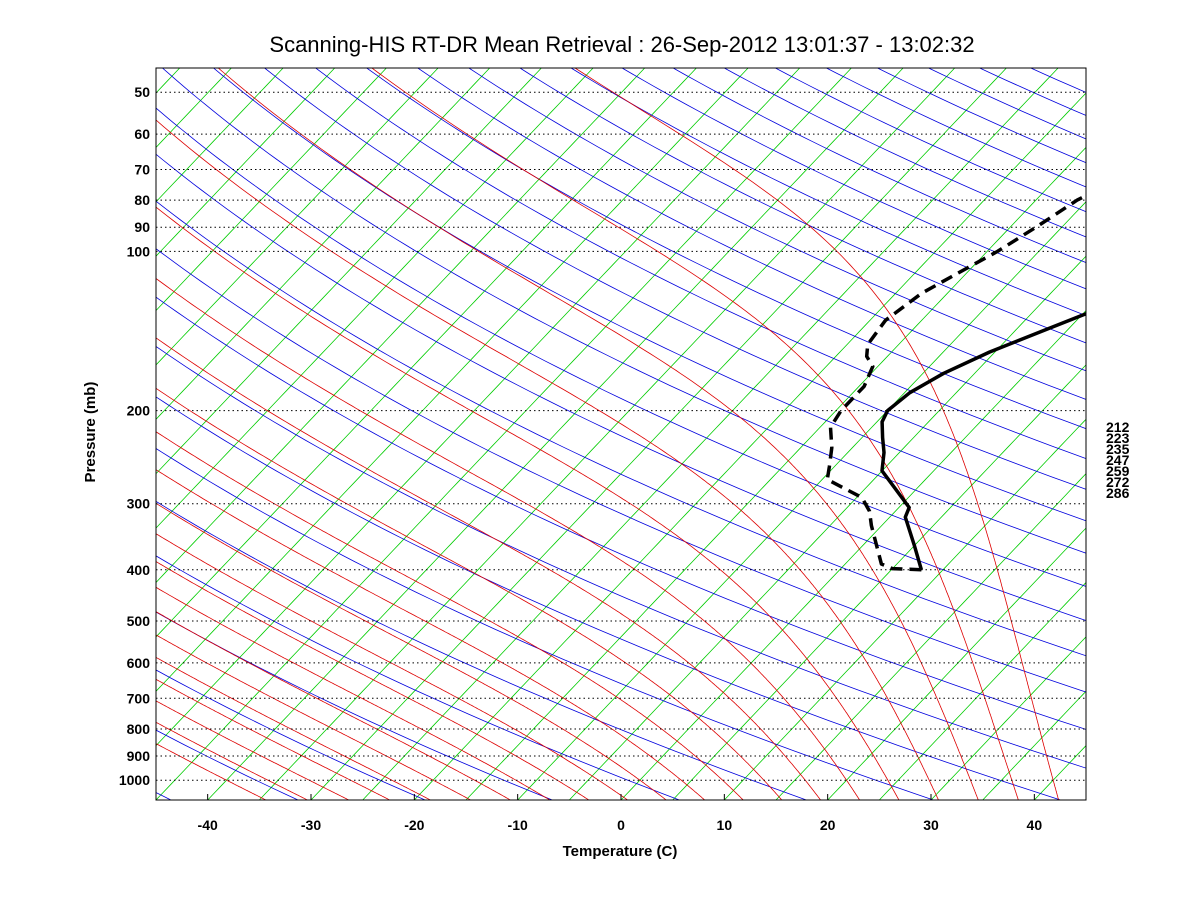 Image resolution: width=1200 pixels, height=900 pixels. What do you see at coordinates (725, 825) in the screenshot?
I see `x-tick-label: 10` at bounding box center [725, 825].